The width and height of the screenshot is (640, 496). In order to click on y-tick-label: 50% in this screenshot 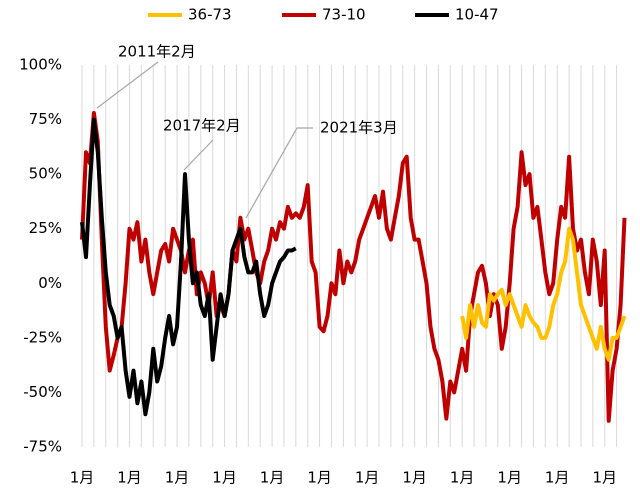, I will do `click(45, 174)`.